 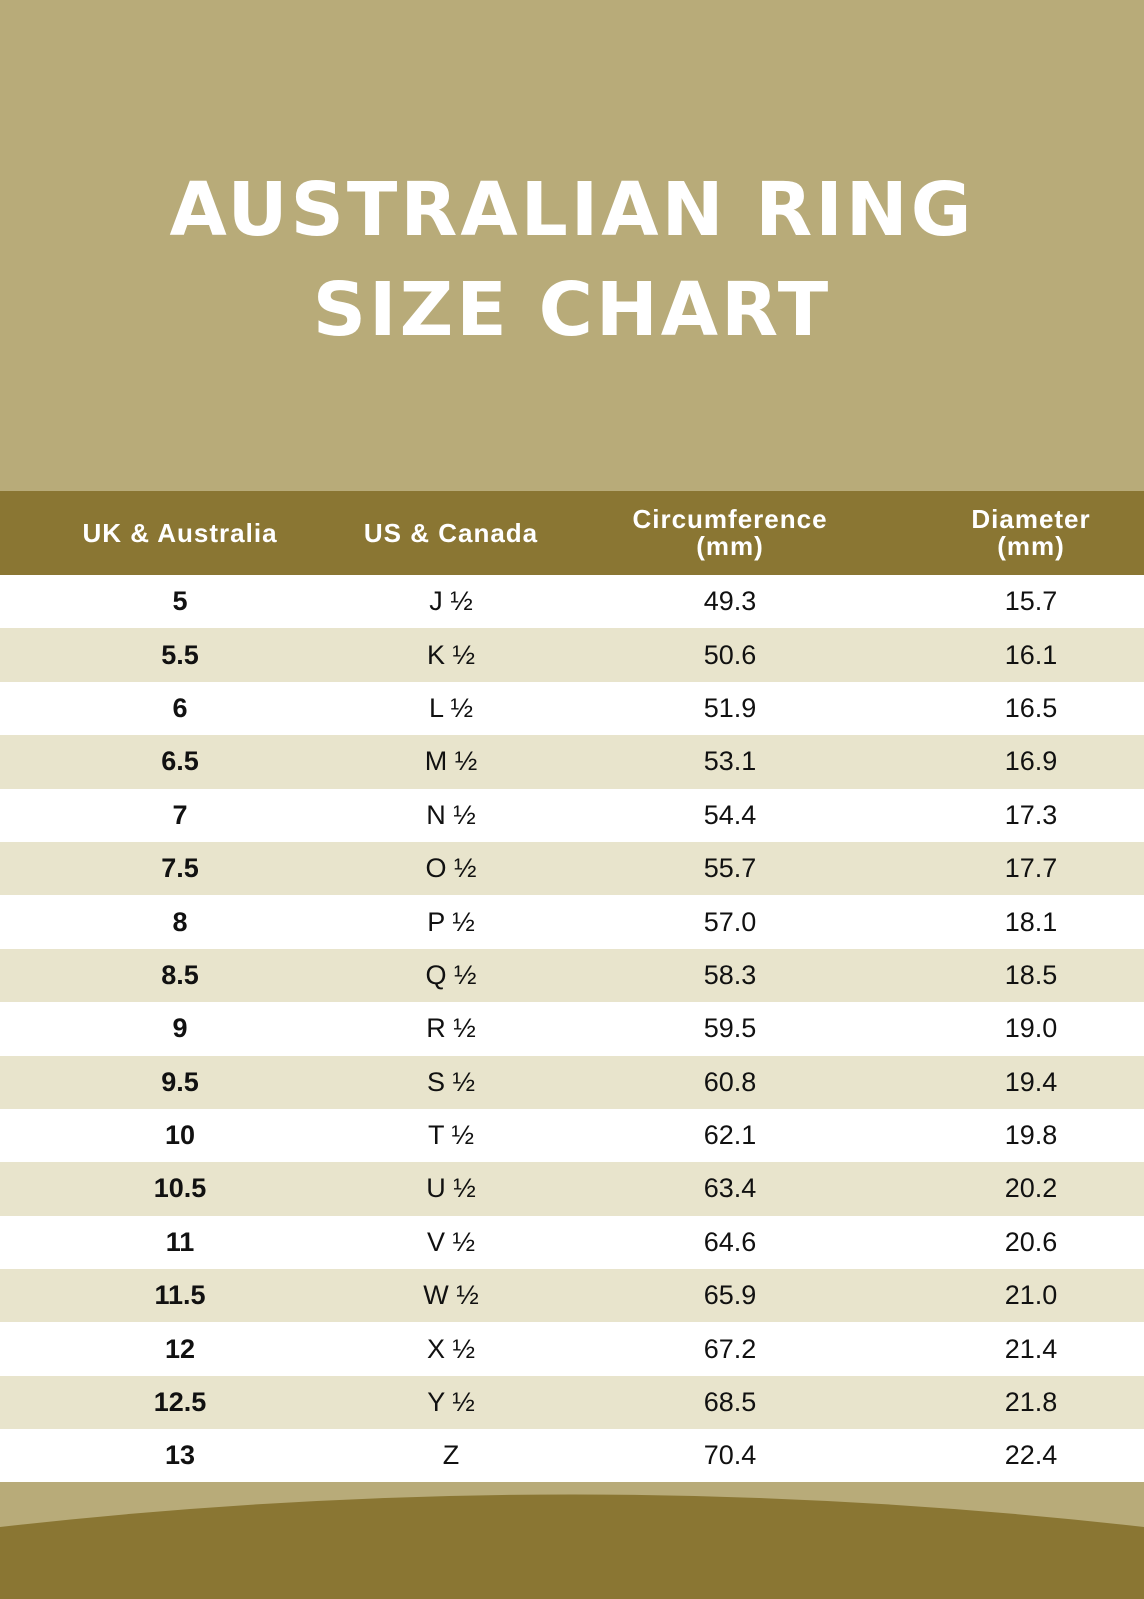 I want to click on uk-australia-size: 9, so click(x=180, y=1028).